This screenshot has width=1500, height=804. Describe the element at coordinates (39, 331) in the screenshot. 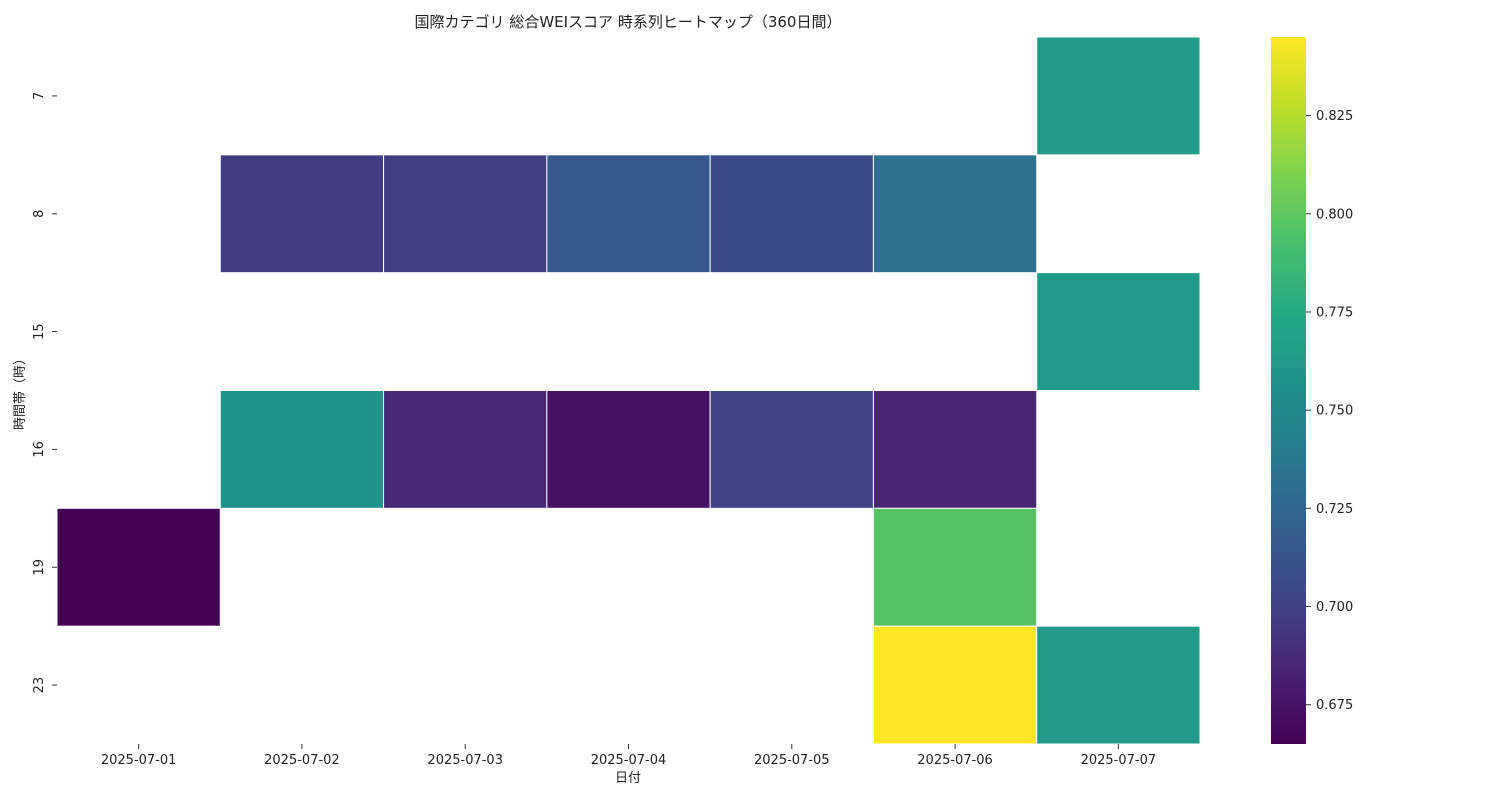

I see `y-tick-label: 15` at that location.